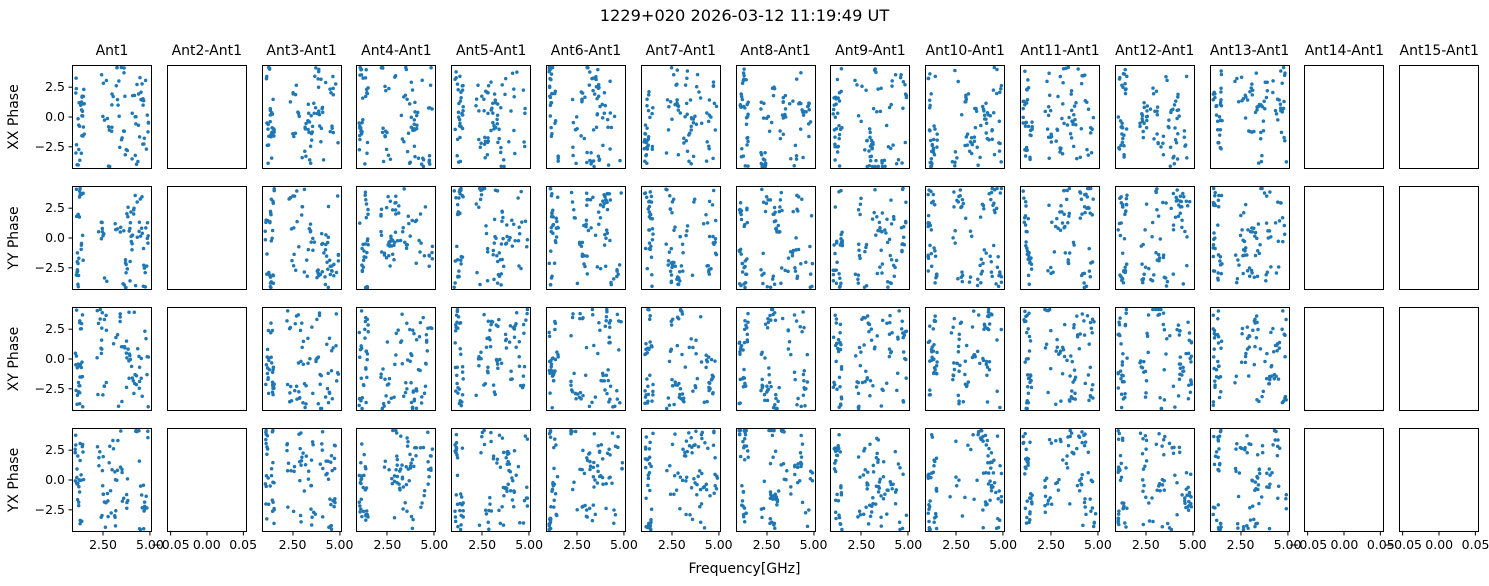 This screenshot has height=586, width=1489. Describe the element at coordinates (965, 359) in the screenshot. I see `scatter-panel-xy-ant10-ant1` at that location.